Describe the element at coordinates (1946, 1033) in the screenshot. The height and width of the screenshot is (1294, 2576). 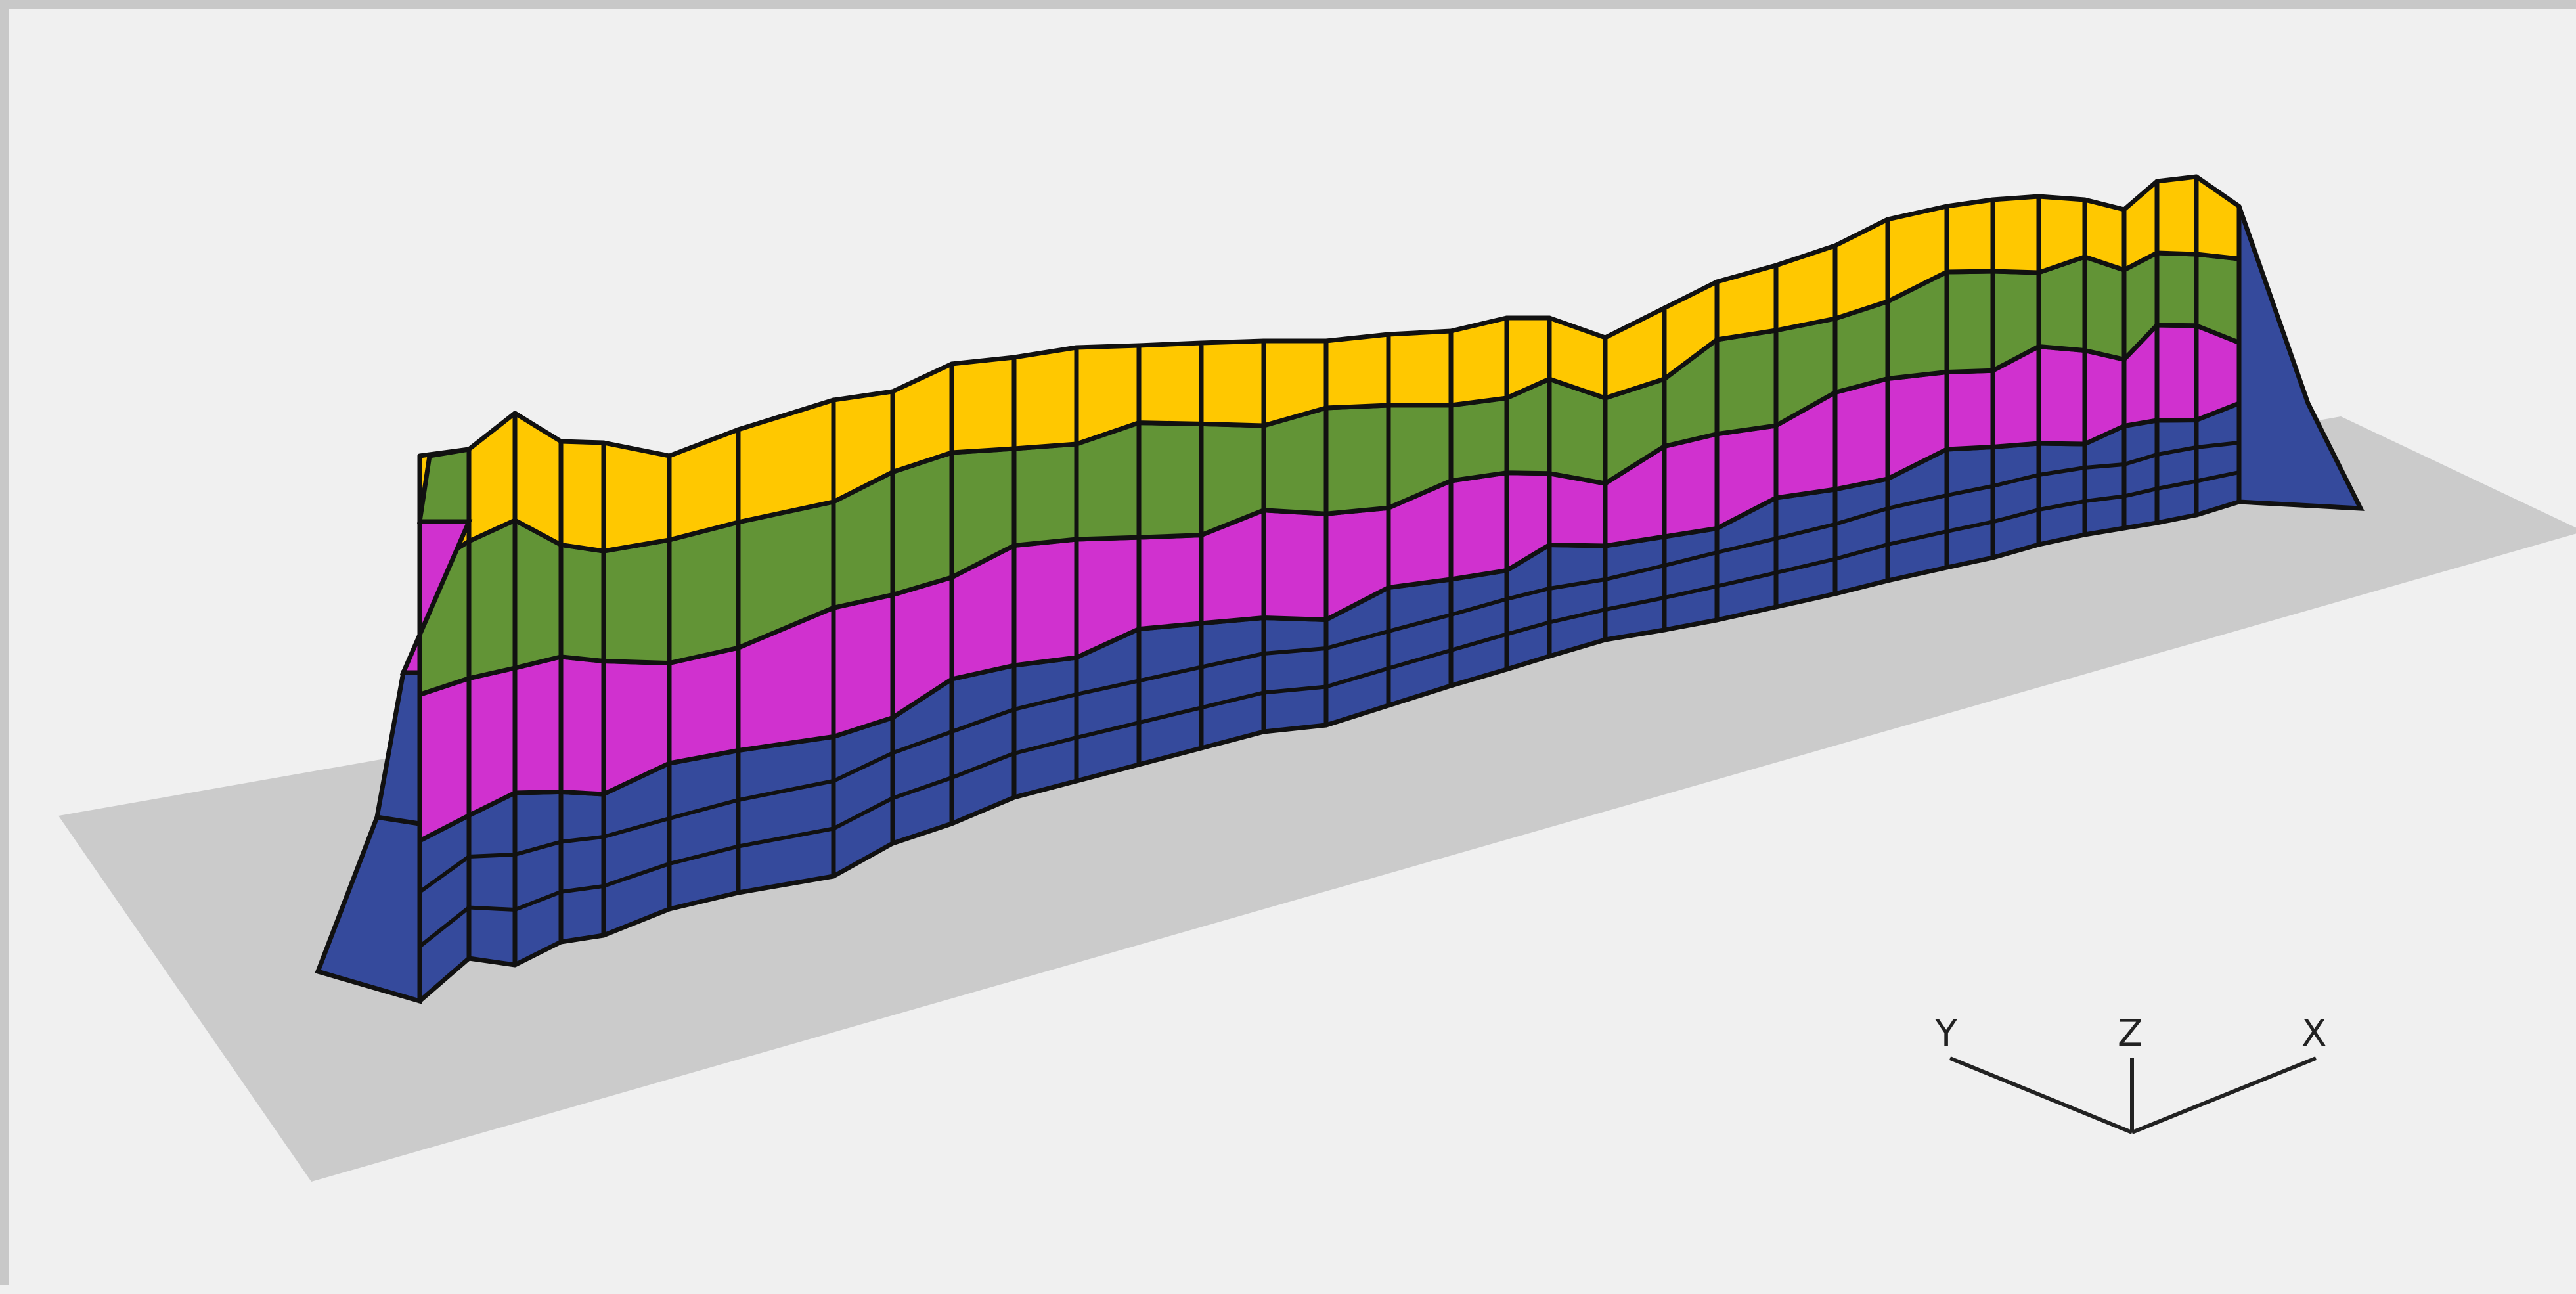
I see `y-axis-label: Y` at that location.